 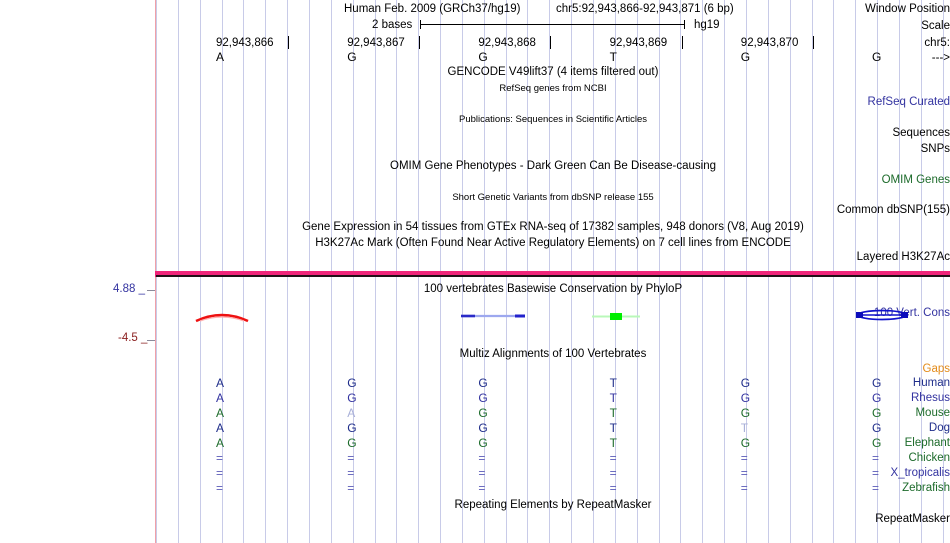 What do you see at coordinates (124, 289) in the screenshot?
I see `cons-axis-max-value: 4.88` at bounding box center [124, 289].